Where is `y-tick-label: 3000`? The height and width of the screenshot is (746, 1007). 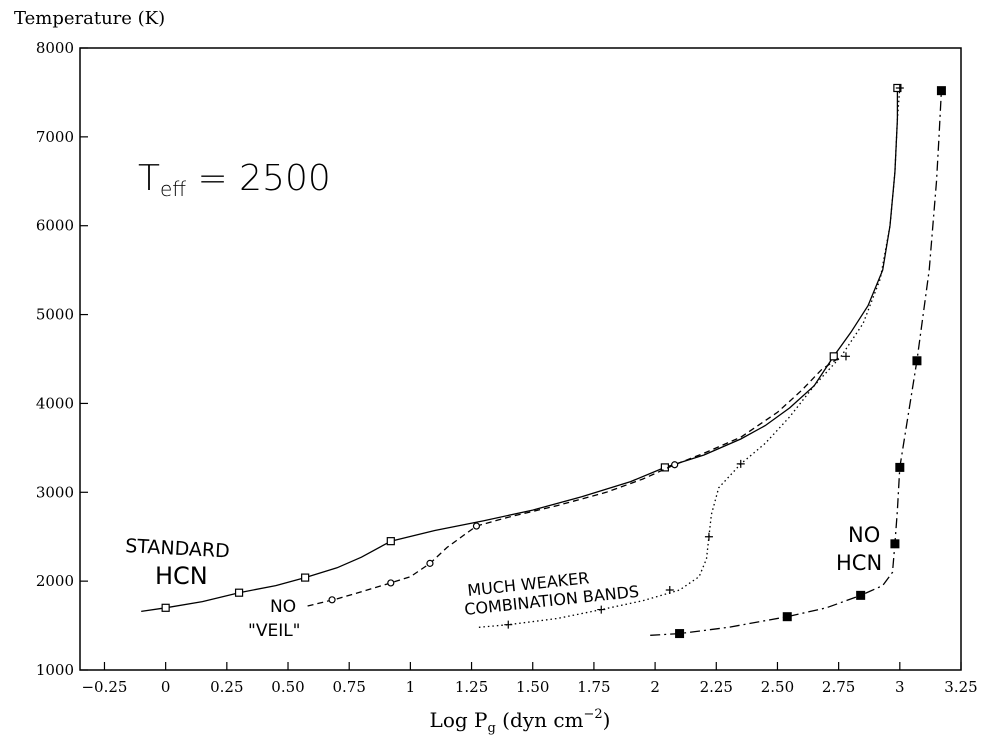 y-tick-label: 3000 is located at coordinates (55, 492).